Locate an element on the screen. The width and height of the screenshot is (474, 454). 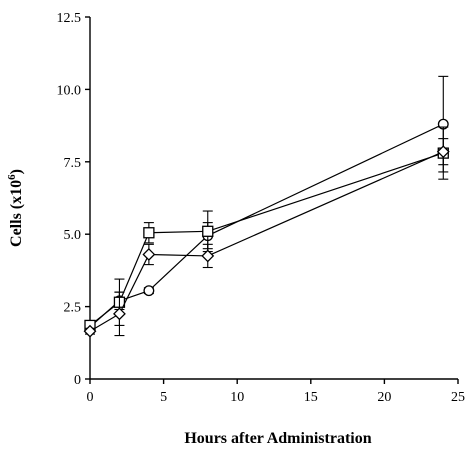
x-tick-label: 10 is located at coordinates (237, 397).